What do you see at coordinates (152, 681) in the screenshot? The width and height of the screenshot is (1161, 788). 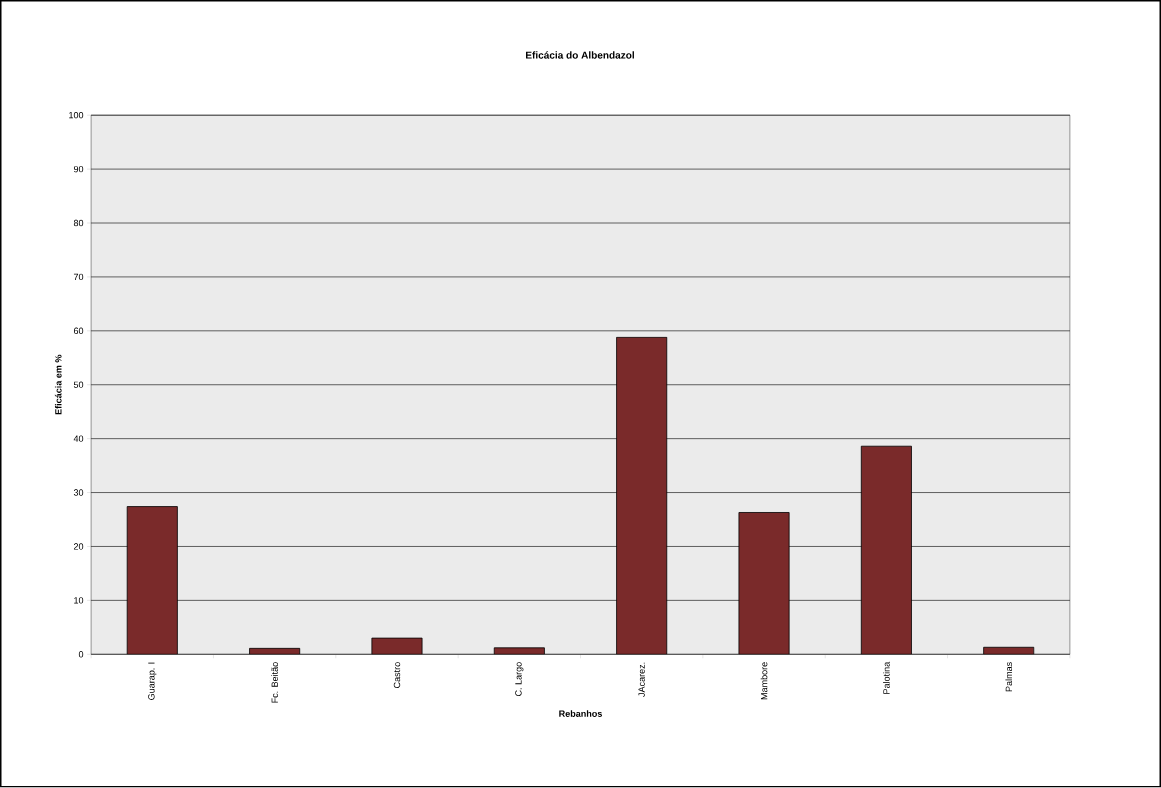 I see `x-tick-label: Guarap. I` at bounding box center [152, 681].